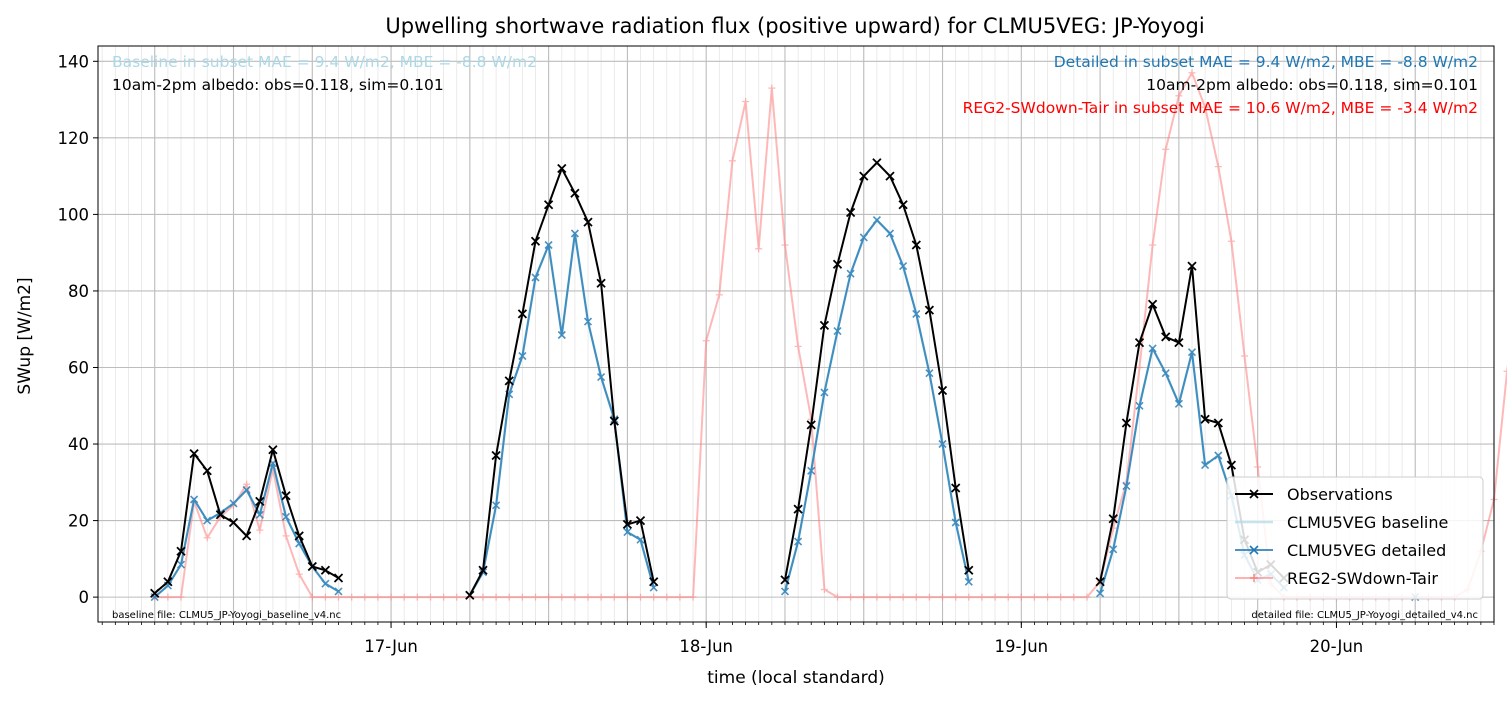 The image size is (1507, 701). Describe the element at coordinates (78, 444) in the screenshot. I see `y-tick-label: 40` at that location.